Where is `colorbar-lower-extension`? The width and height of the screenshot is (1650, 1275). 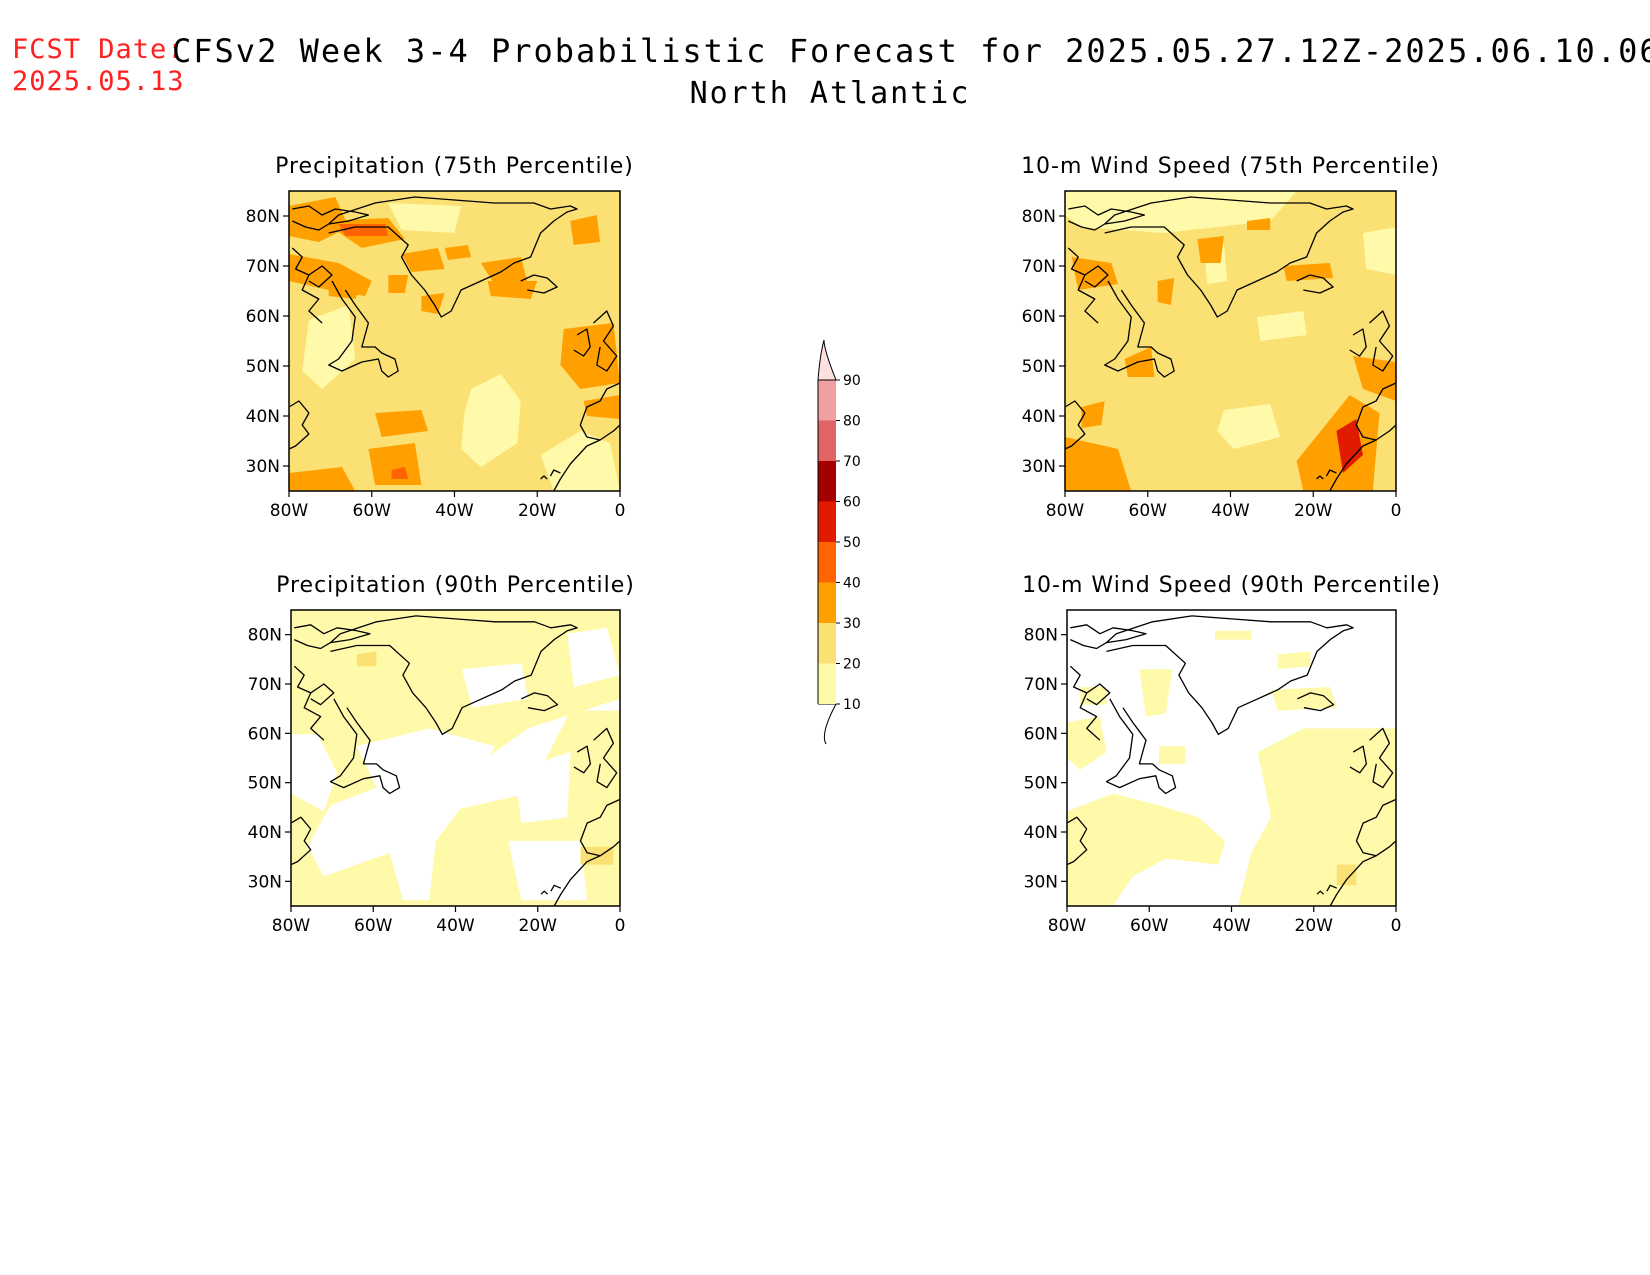
colorbar-lower-extension is located at coordinates (827, 724).